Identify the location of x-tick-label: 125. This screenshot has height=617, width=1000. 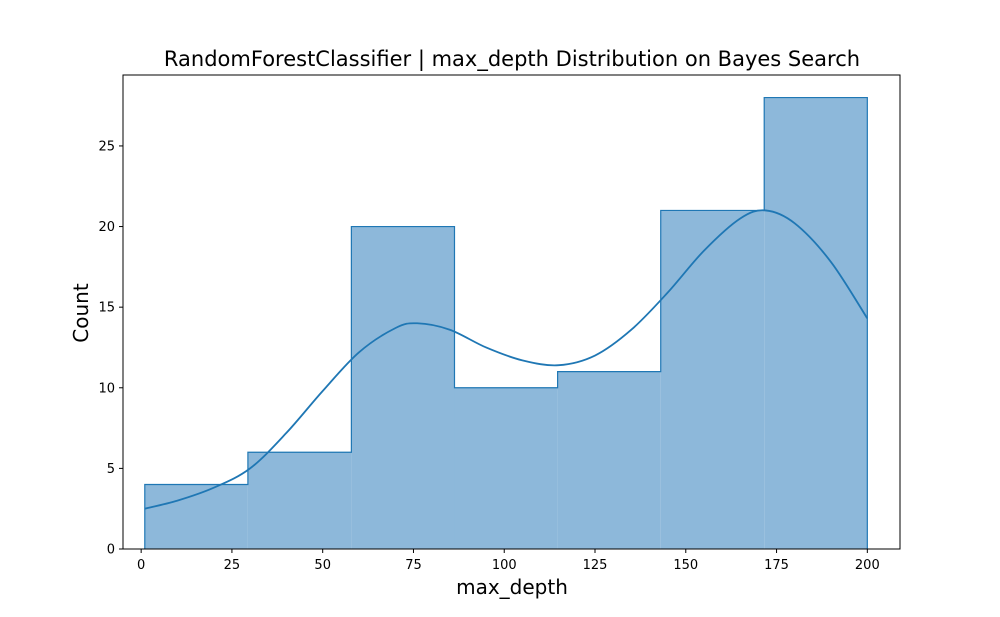
(595, 565).